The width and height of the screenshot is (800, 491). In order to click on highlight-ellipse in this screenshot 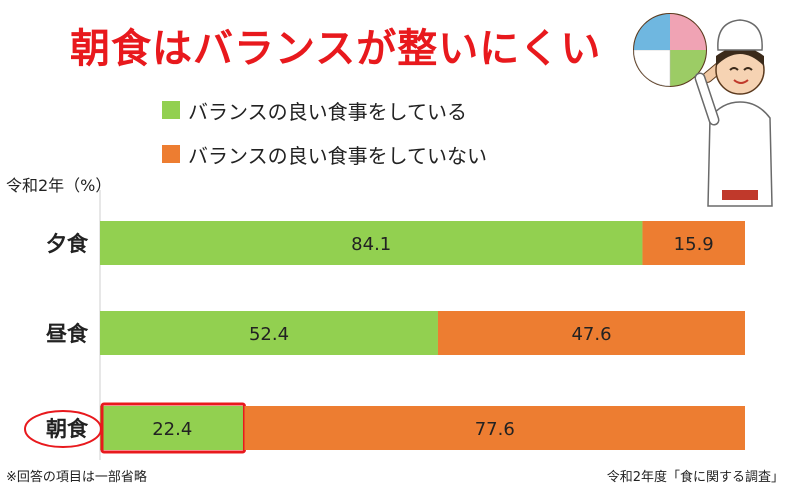, I will do `click(63, 429)`.